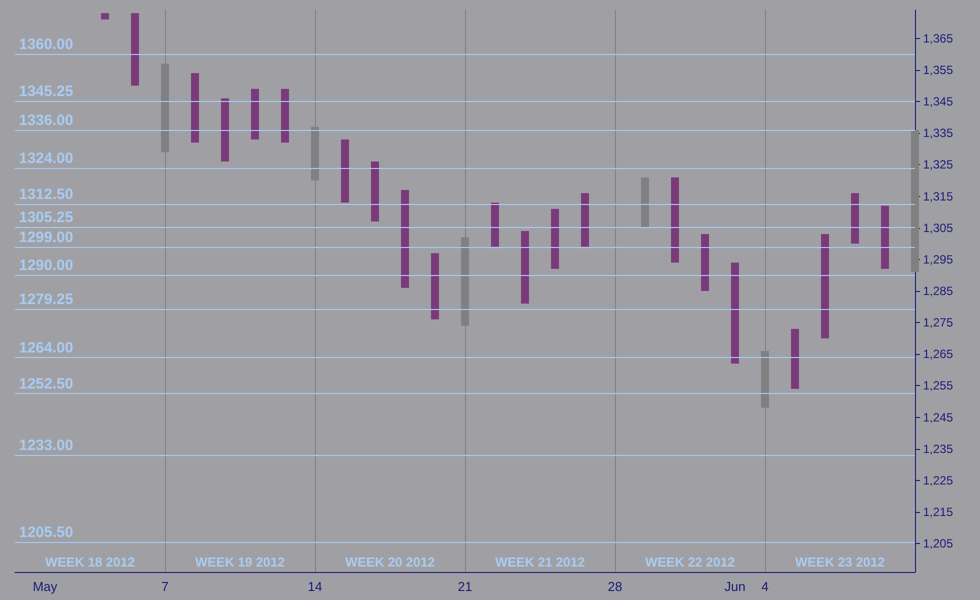 Image resolution: width=980 pixels, height=600 pixels. I want to click on annotation: WEEK 18 2012, so click(90, 562).